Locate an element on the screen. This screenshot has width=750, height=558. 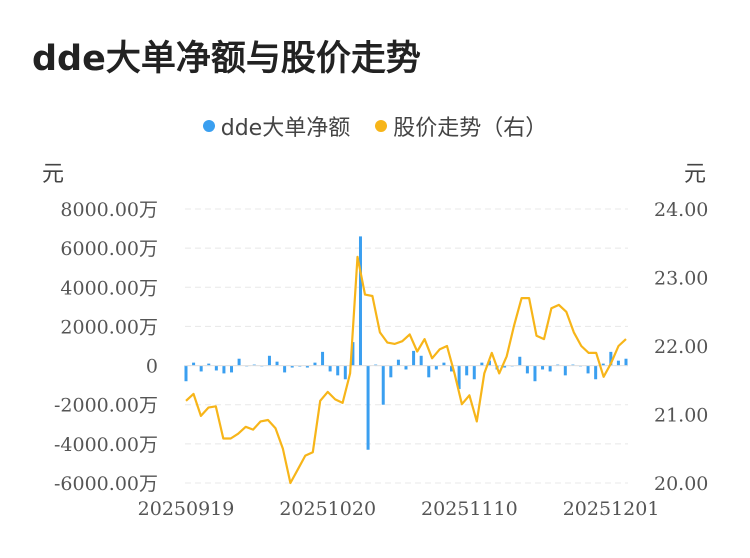
legend-item-dde: dde大单净额 is located at coordinates (276, 126).